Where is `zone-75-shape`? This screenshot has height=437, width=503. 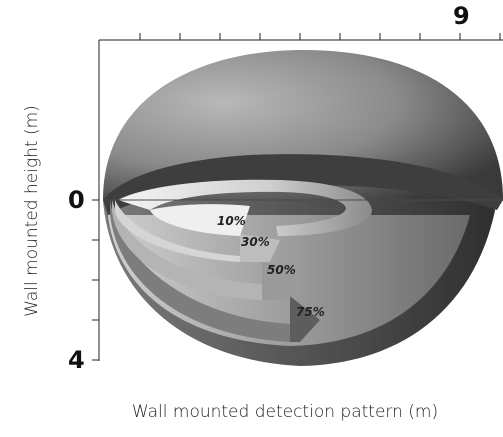 zone-75-shape is located at coordinates (200, 271).